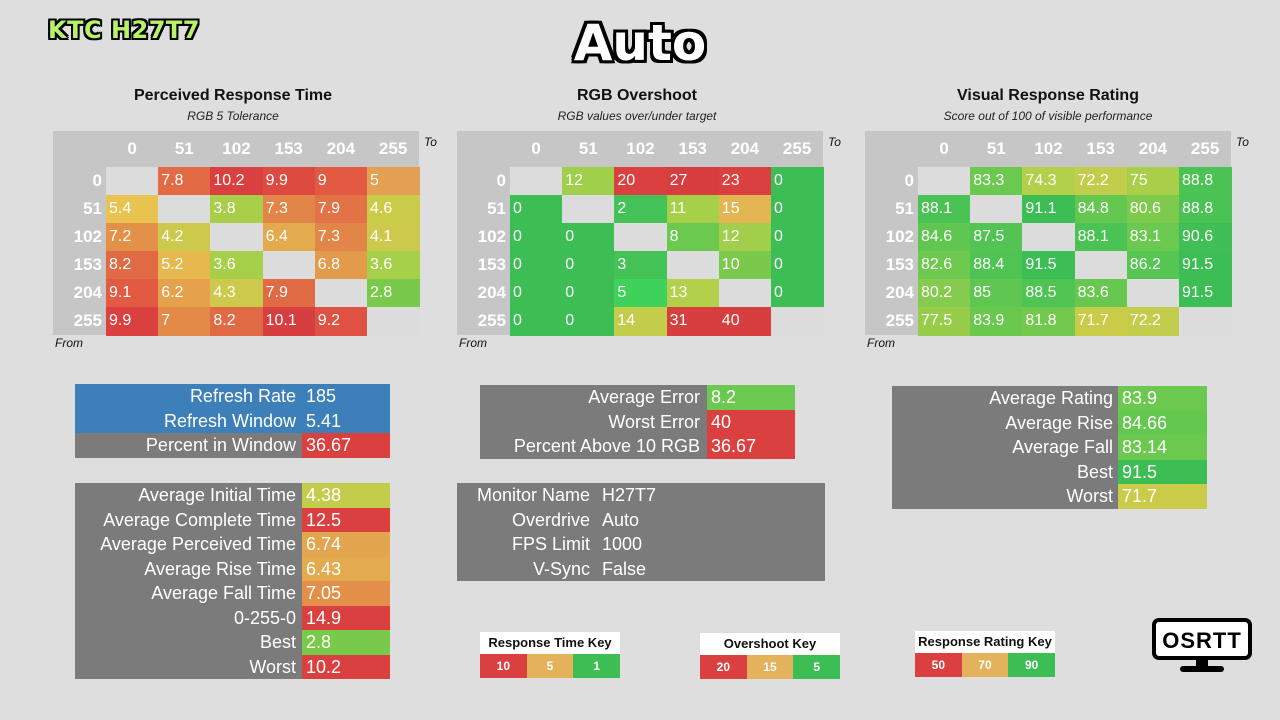 This screenshot has width=1280, height=720. What do you see at coordinates (1062, 447) in the screenshot?
I see `stat-label: Average Fall` at bounding box center [1062, 447].